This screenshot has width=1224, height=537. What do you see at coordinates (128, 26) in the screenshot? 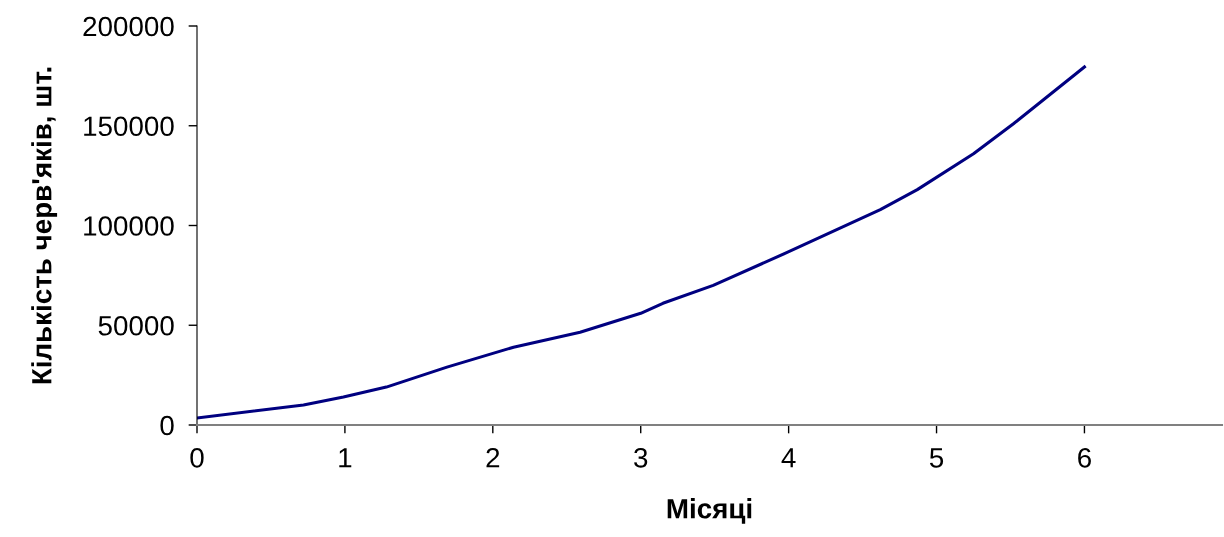
I see `y-tick-label: 200000` at bounding box center [128, 26].